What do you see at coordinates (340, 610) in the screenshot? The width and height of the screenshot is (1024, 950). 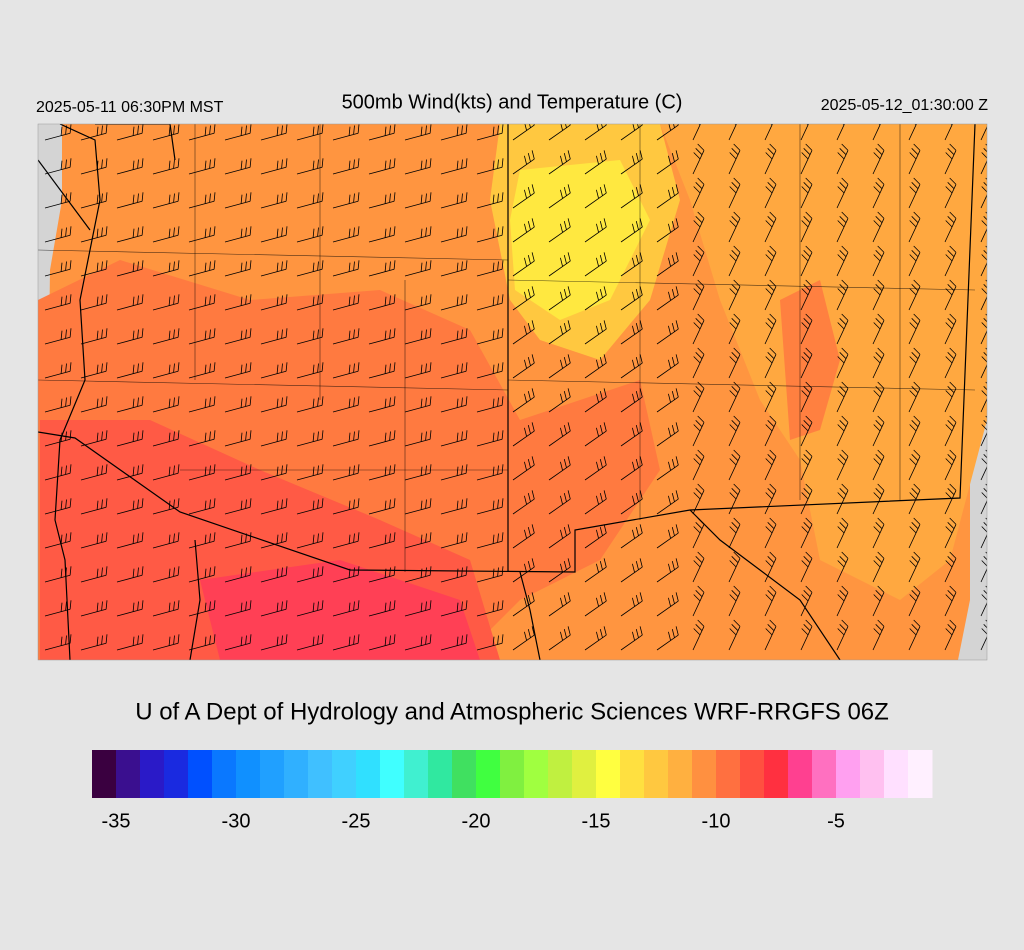 I see `temp-field-deep` at bounding box center [340, 610].